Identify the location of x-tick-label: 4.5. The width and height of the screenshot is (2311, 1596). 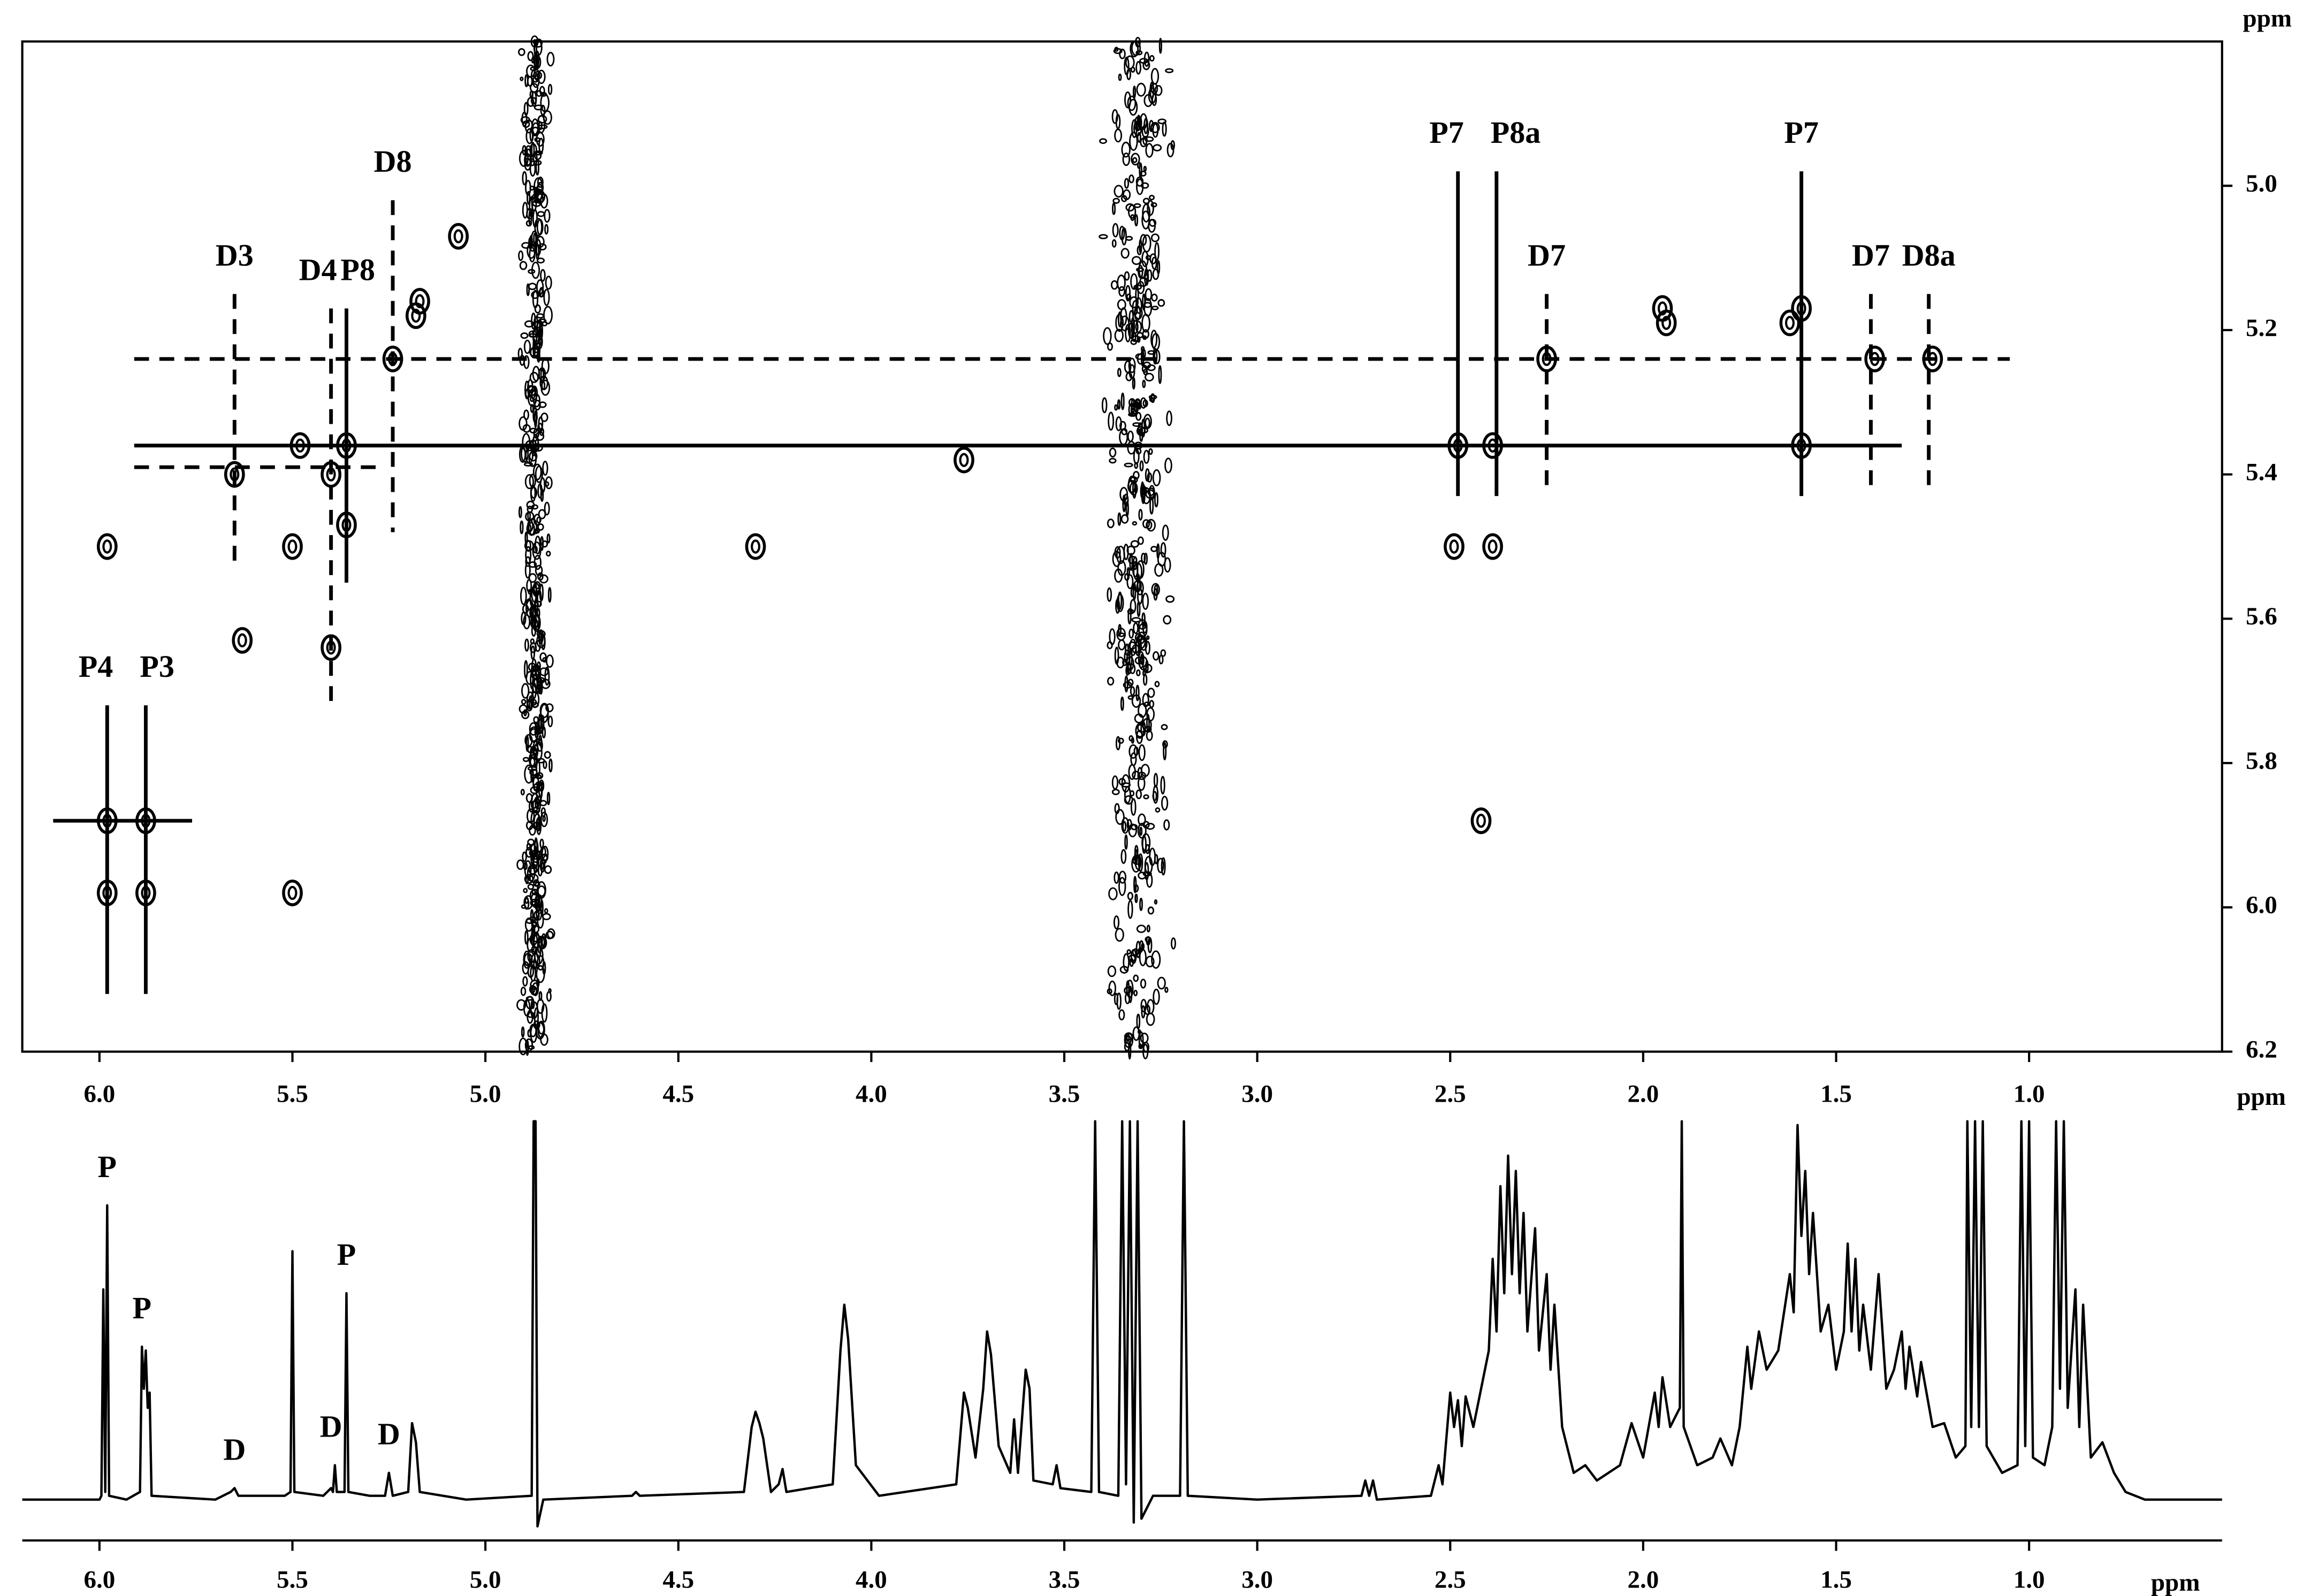
(678, 1579).